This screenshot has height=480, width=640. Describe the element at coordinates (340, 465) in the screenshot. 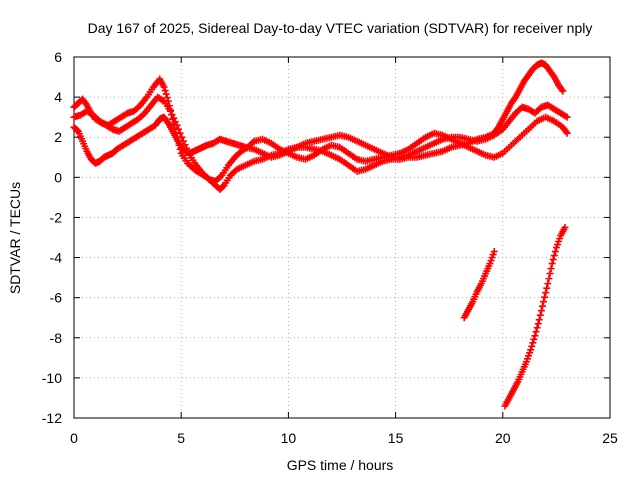

I see `x-axis-label: GPS time / hours` at that location.